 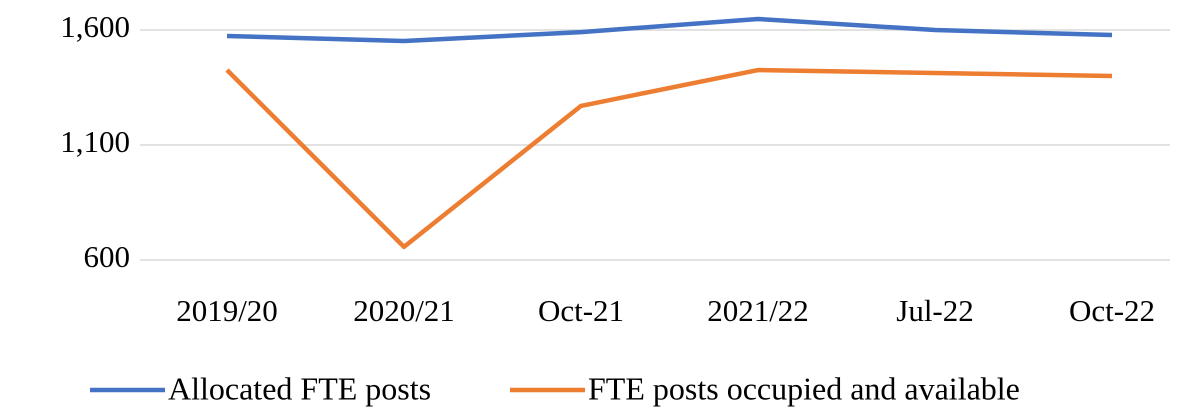 What do you see at coordinates (581, 310) in the screenshot?
I see `x-tick-label: Oct-21` at bounding box center [581, 310].